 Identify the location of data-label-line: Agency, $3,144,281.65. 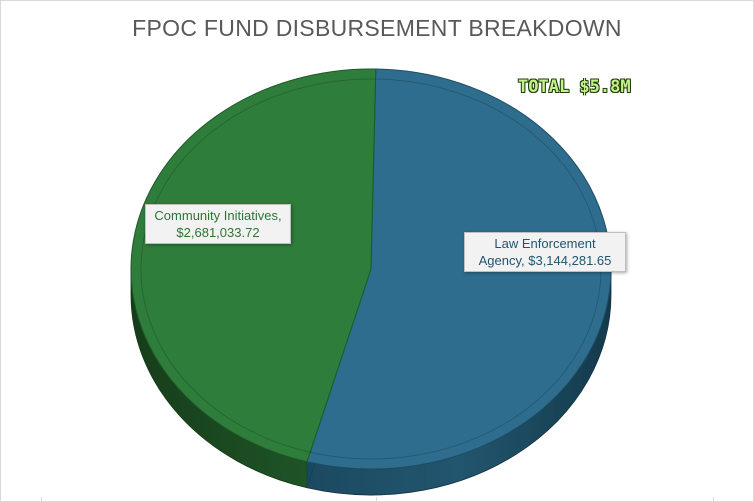
(545, 260).